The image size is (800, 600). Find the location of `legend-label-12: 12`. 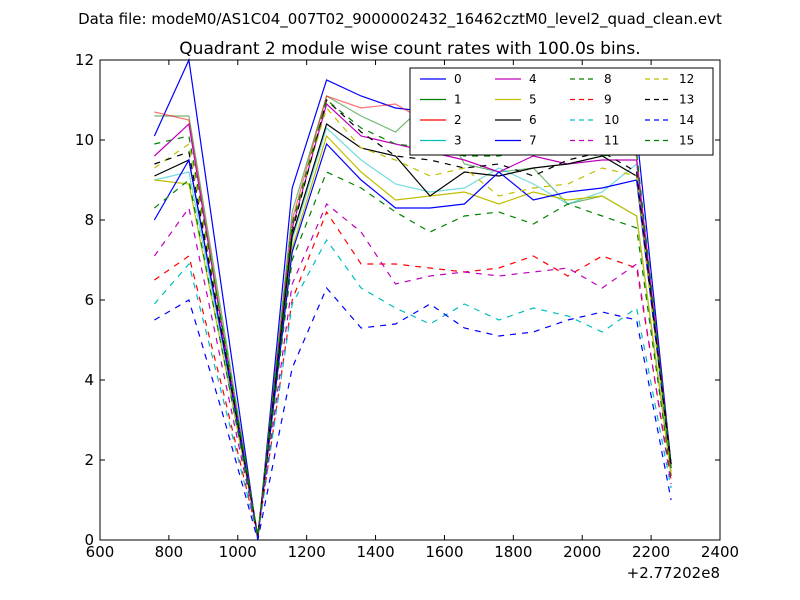

legend-label-12: 12 is located at coordinates (686, 79).